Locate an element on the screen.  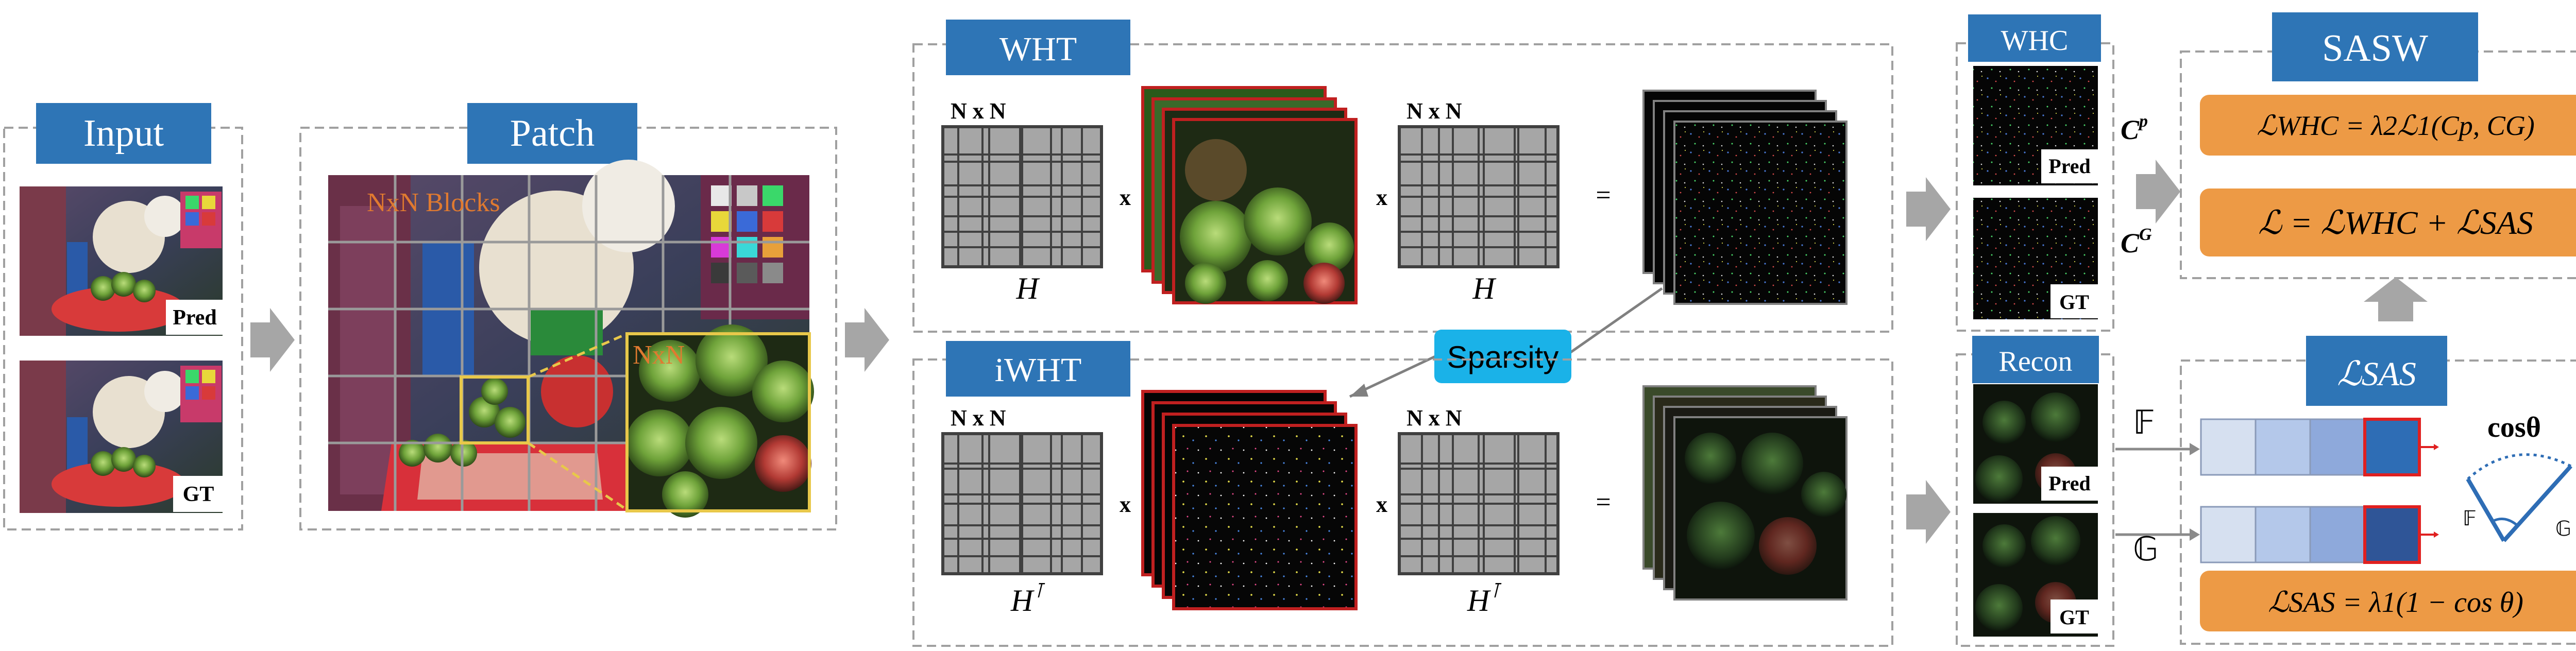
input-section: Input Pred is located at coordinates (123, 316).